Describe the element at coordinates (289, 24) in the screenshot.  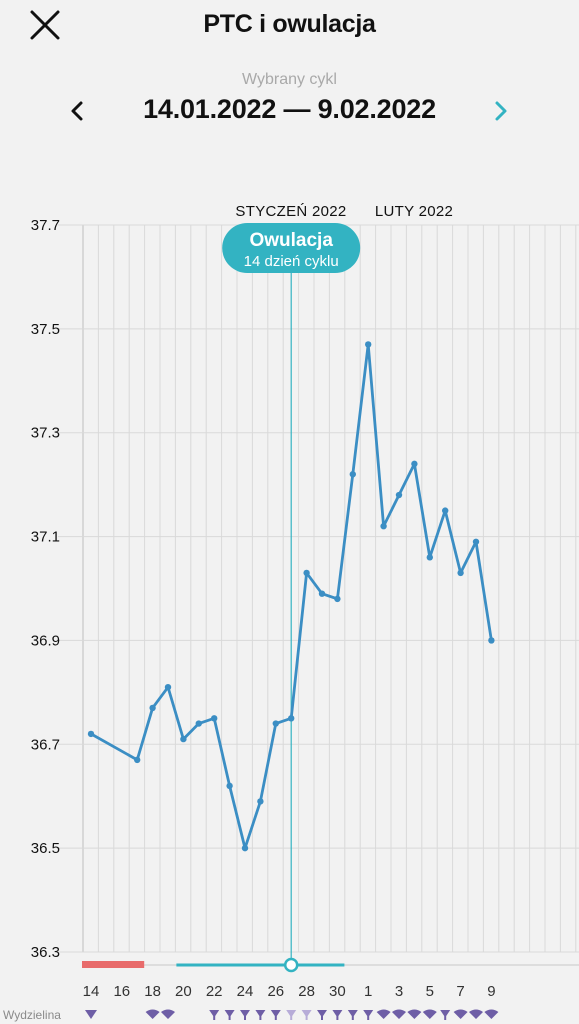
I see `page-title: PTC i owulacja` at that location.